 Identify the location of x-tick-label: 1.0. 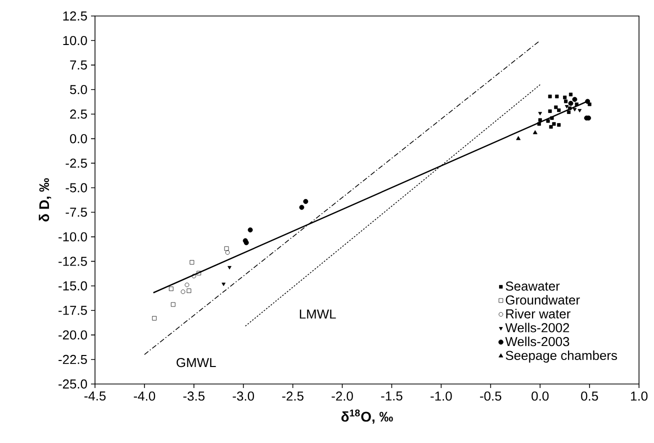
(639, 396).